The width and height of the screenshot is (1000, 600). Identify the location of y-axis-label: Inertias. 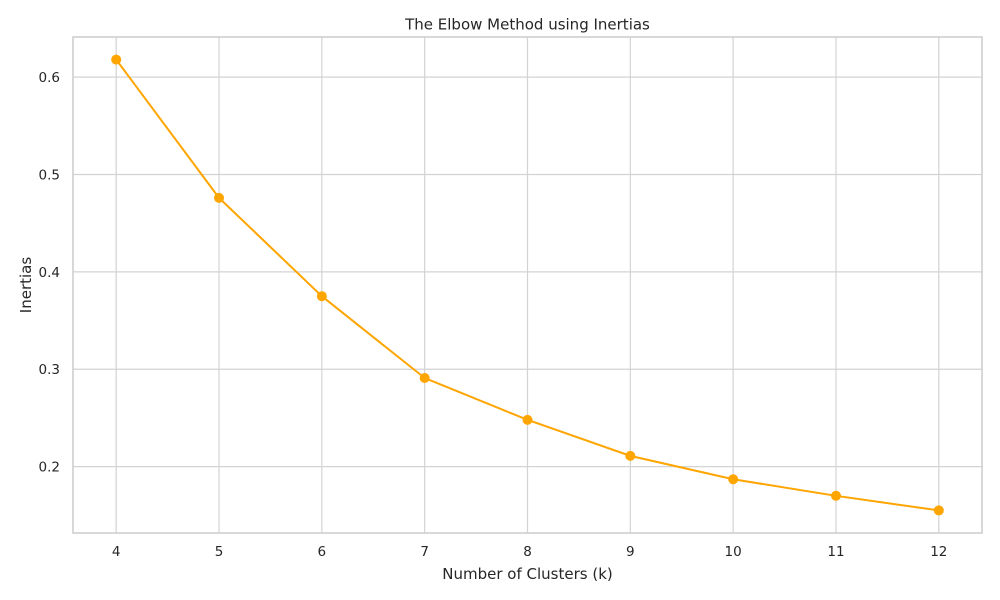
(26, 285).